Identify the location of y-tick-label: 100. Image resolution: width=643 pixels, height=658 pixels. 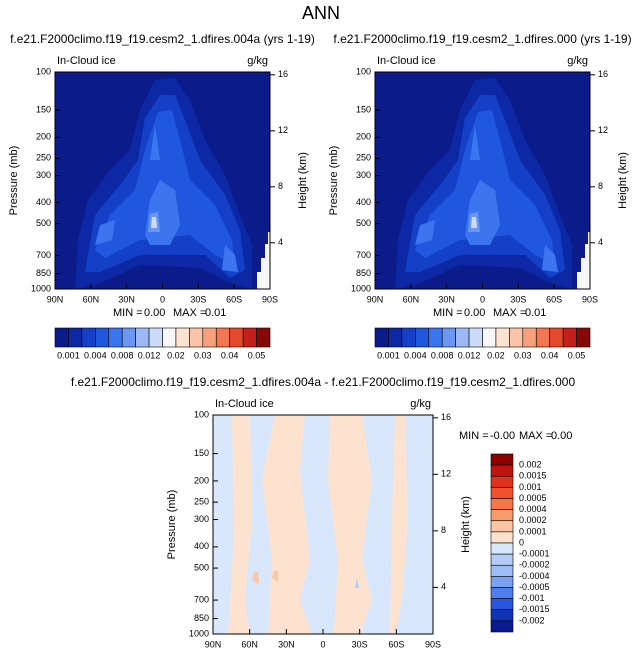
(201, 414).